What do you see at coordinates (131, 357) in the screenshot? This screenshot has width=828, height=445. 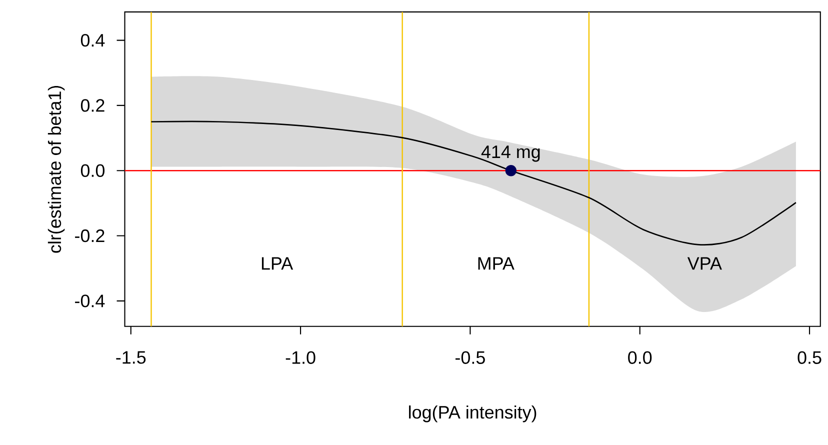 I see `x-tick-label: -1.5` at bounding box center [131, 357].